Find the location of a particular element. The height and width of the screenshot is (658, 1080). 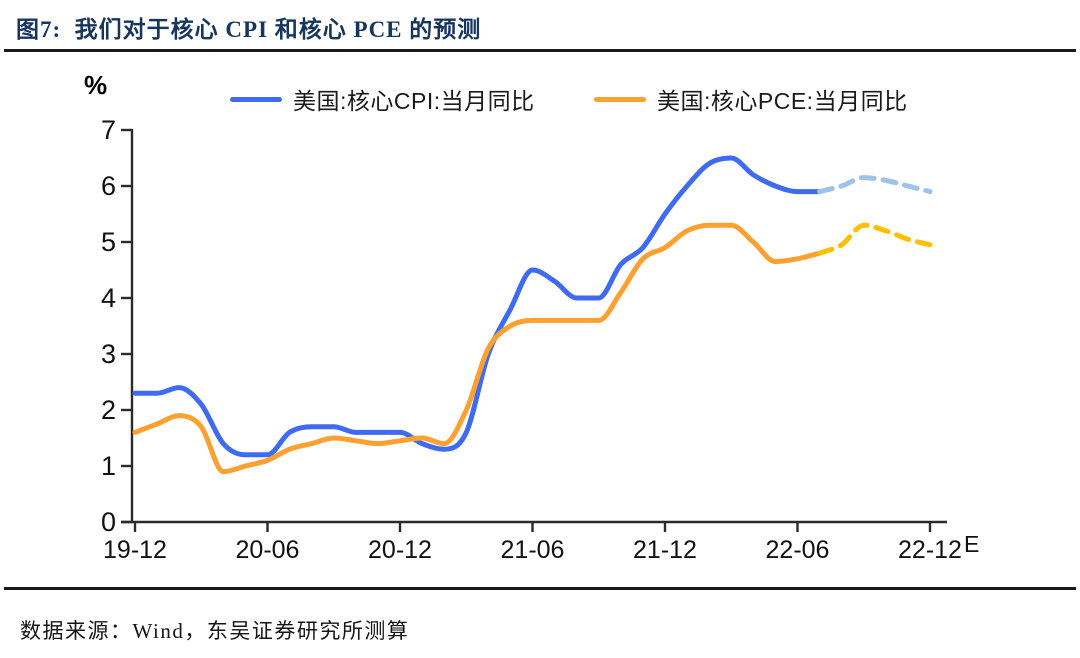

estimate-marker: E is located at coordinates (971, 544).